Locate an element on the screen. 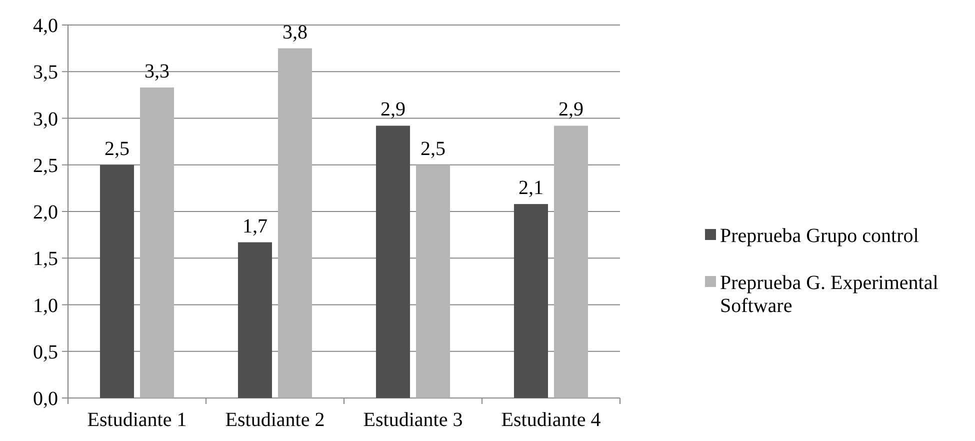 The width and height of the screenshot is (975, 441). y-tick-label: 4,0 is located at coordinates (45, 26).